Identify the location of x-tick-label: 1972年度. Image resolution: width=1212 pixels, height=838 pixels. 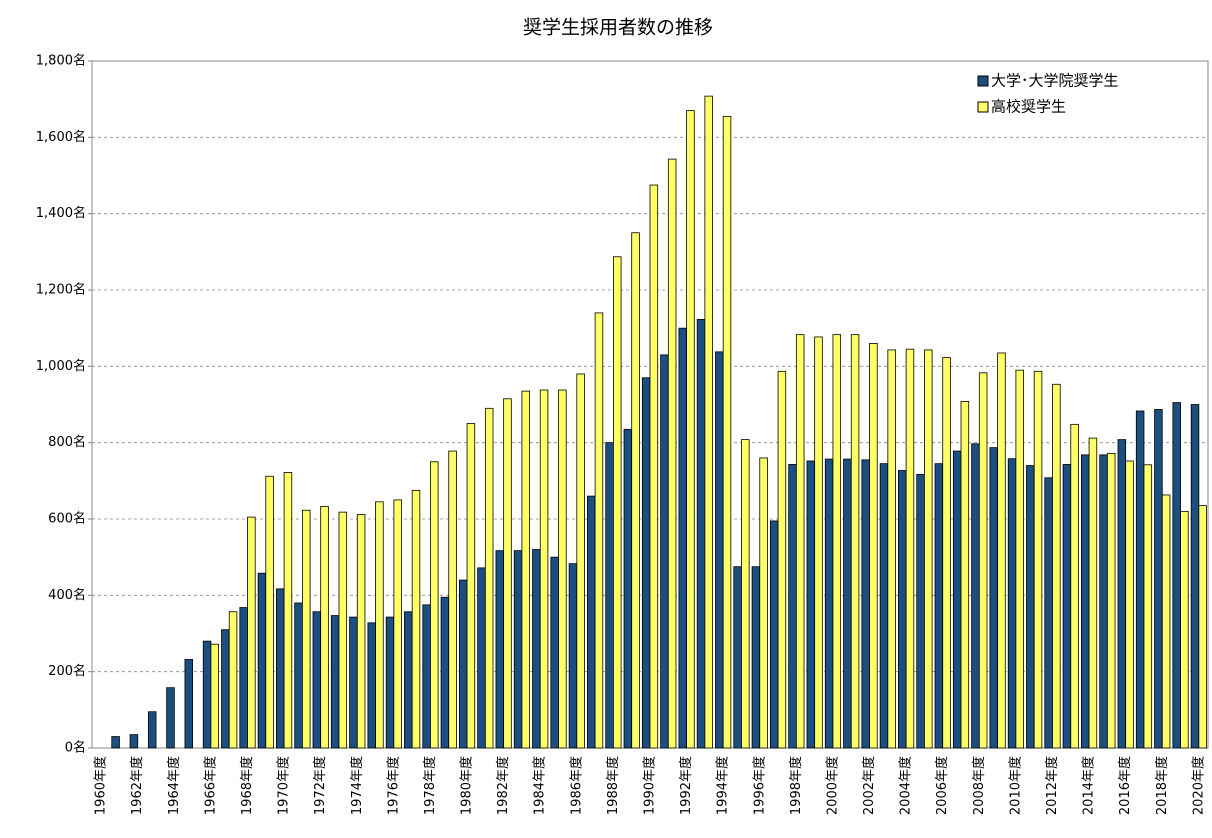
(320, 785).